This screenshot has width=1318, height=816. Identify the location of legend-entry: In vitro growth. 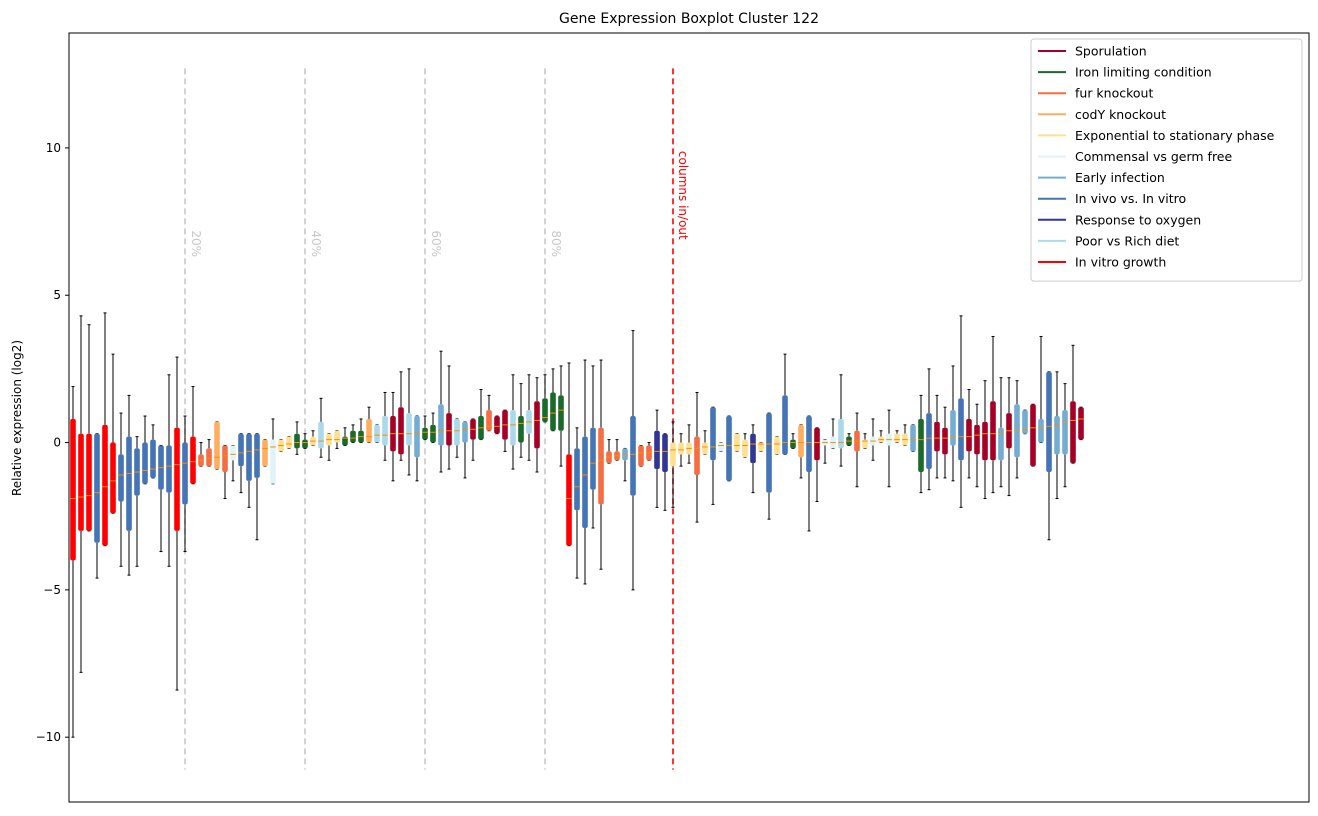
(1120, 262).